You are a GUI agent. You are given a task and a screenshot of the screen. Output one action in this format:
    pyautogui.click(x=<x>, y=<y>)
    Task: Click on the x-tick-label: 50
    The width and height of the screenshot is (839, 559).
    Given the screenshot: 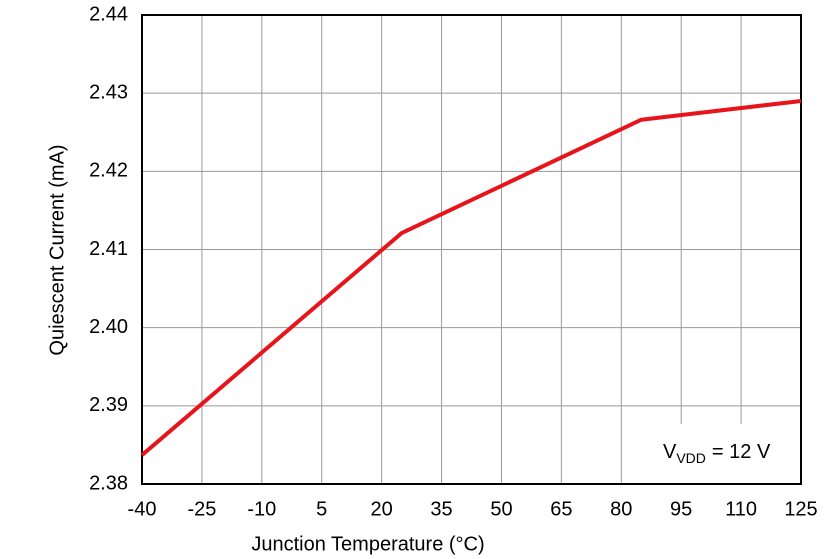 What is the action you would take?
    pyautogui.click(x=501, y=509)
    